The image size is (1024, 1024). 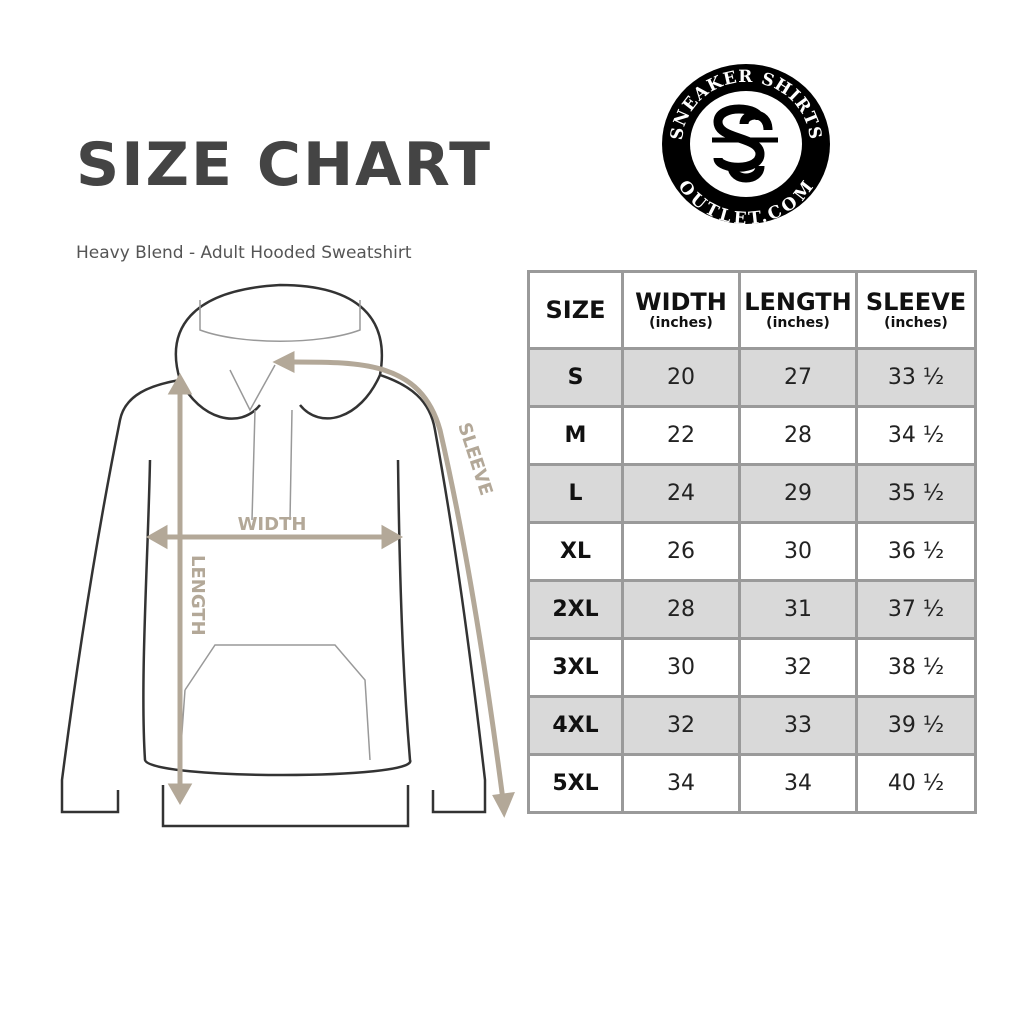 I want to click on table-row: 5XL 34 34 40 ½, so click(x=752, y=783).